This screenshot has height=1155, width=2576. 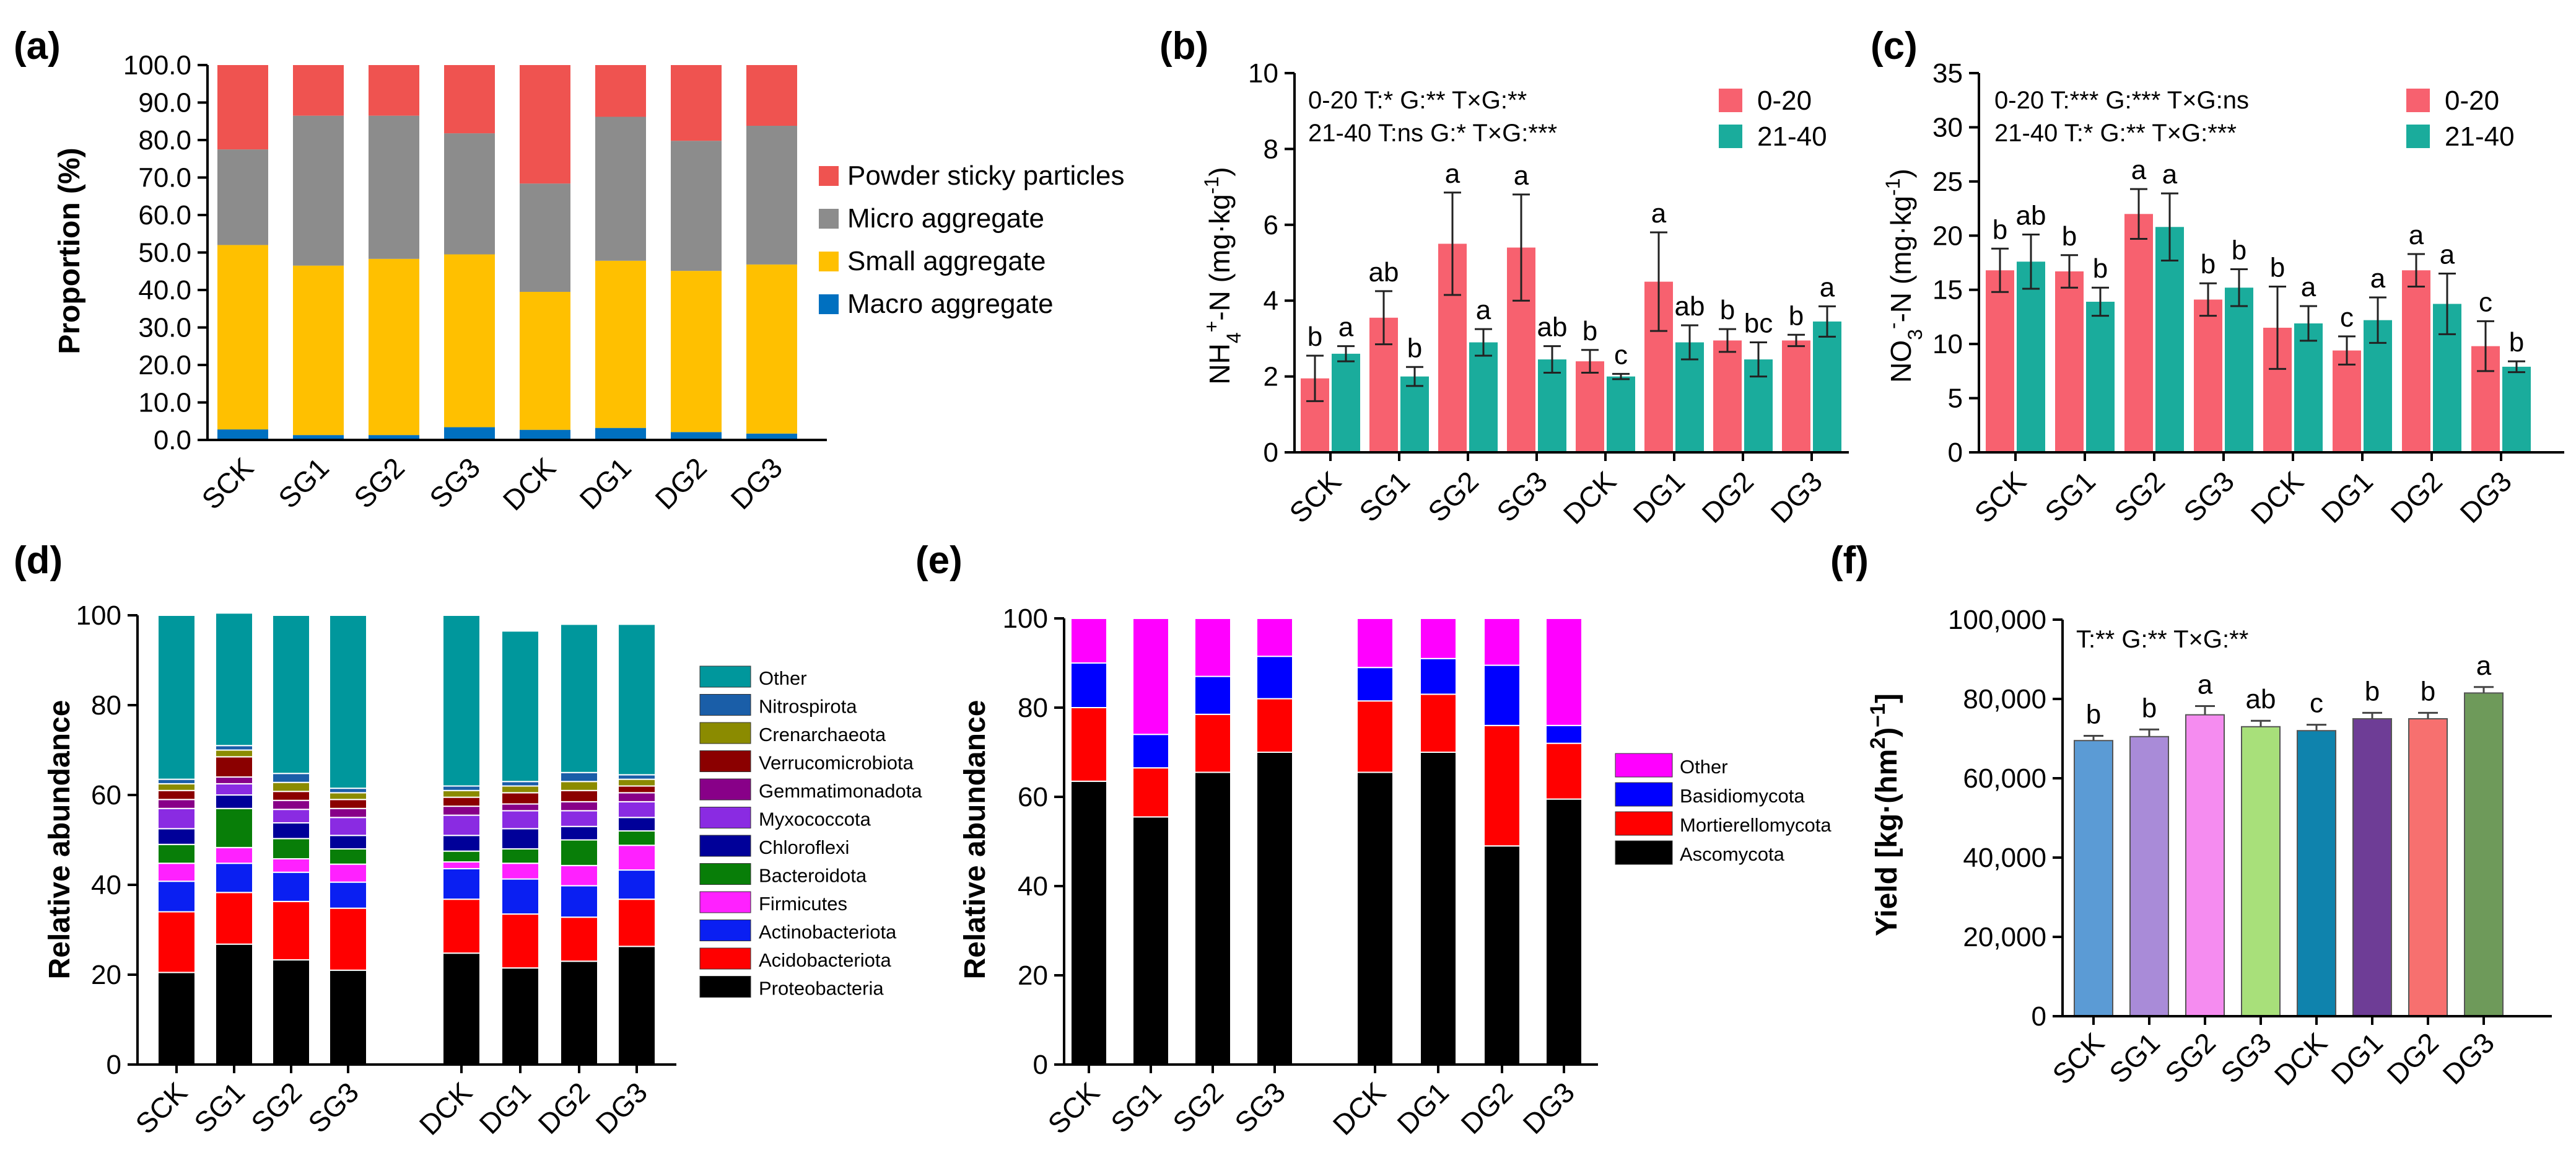 I want to click on legend-label: 21-40, so click(x=1792, y=136).